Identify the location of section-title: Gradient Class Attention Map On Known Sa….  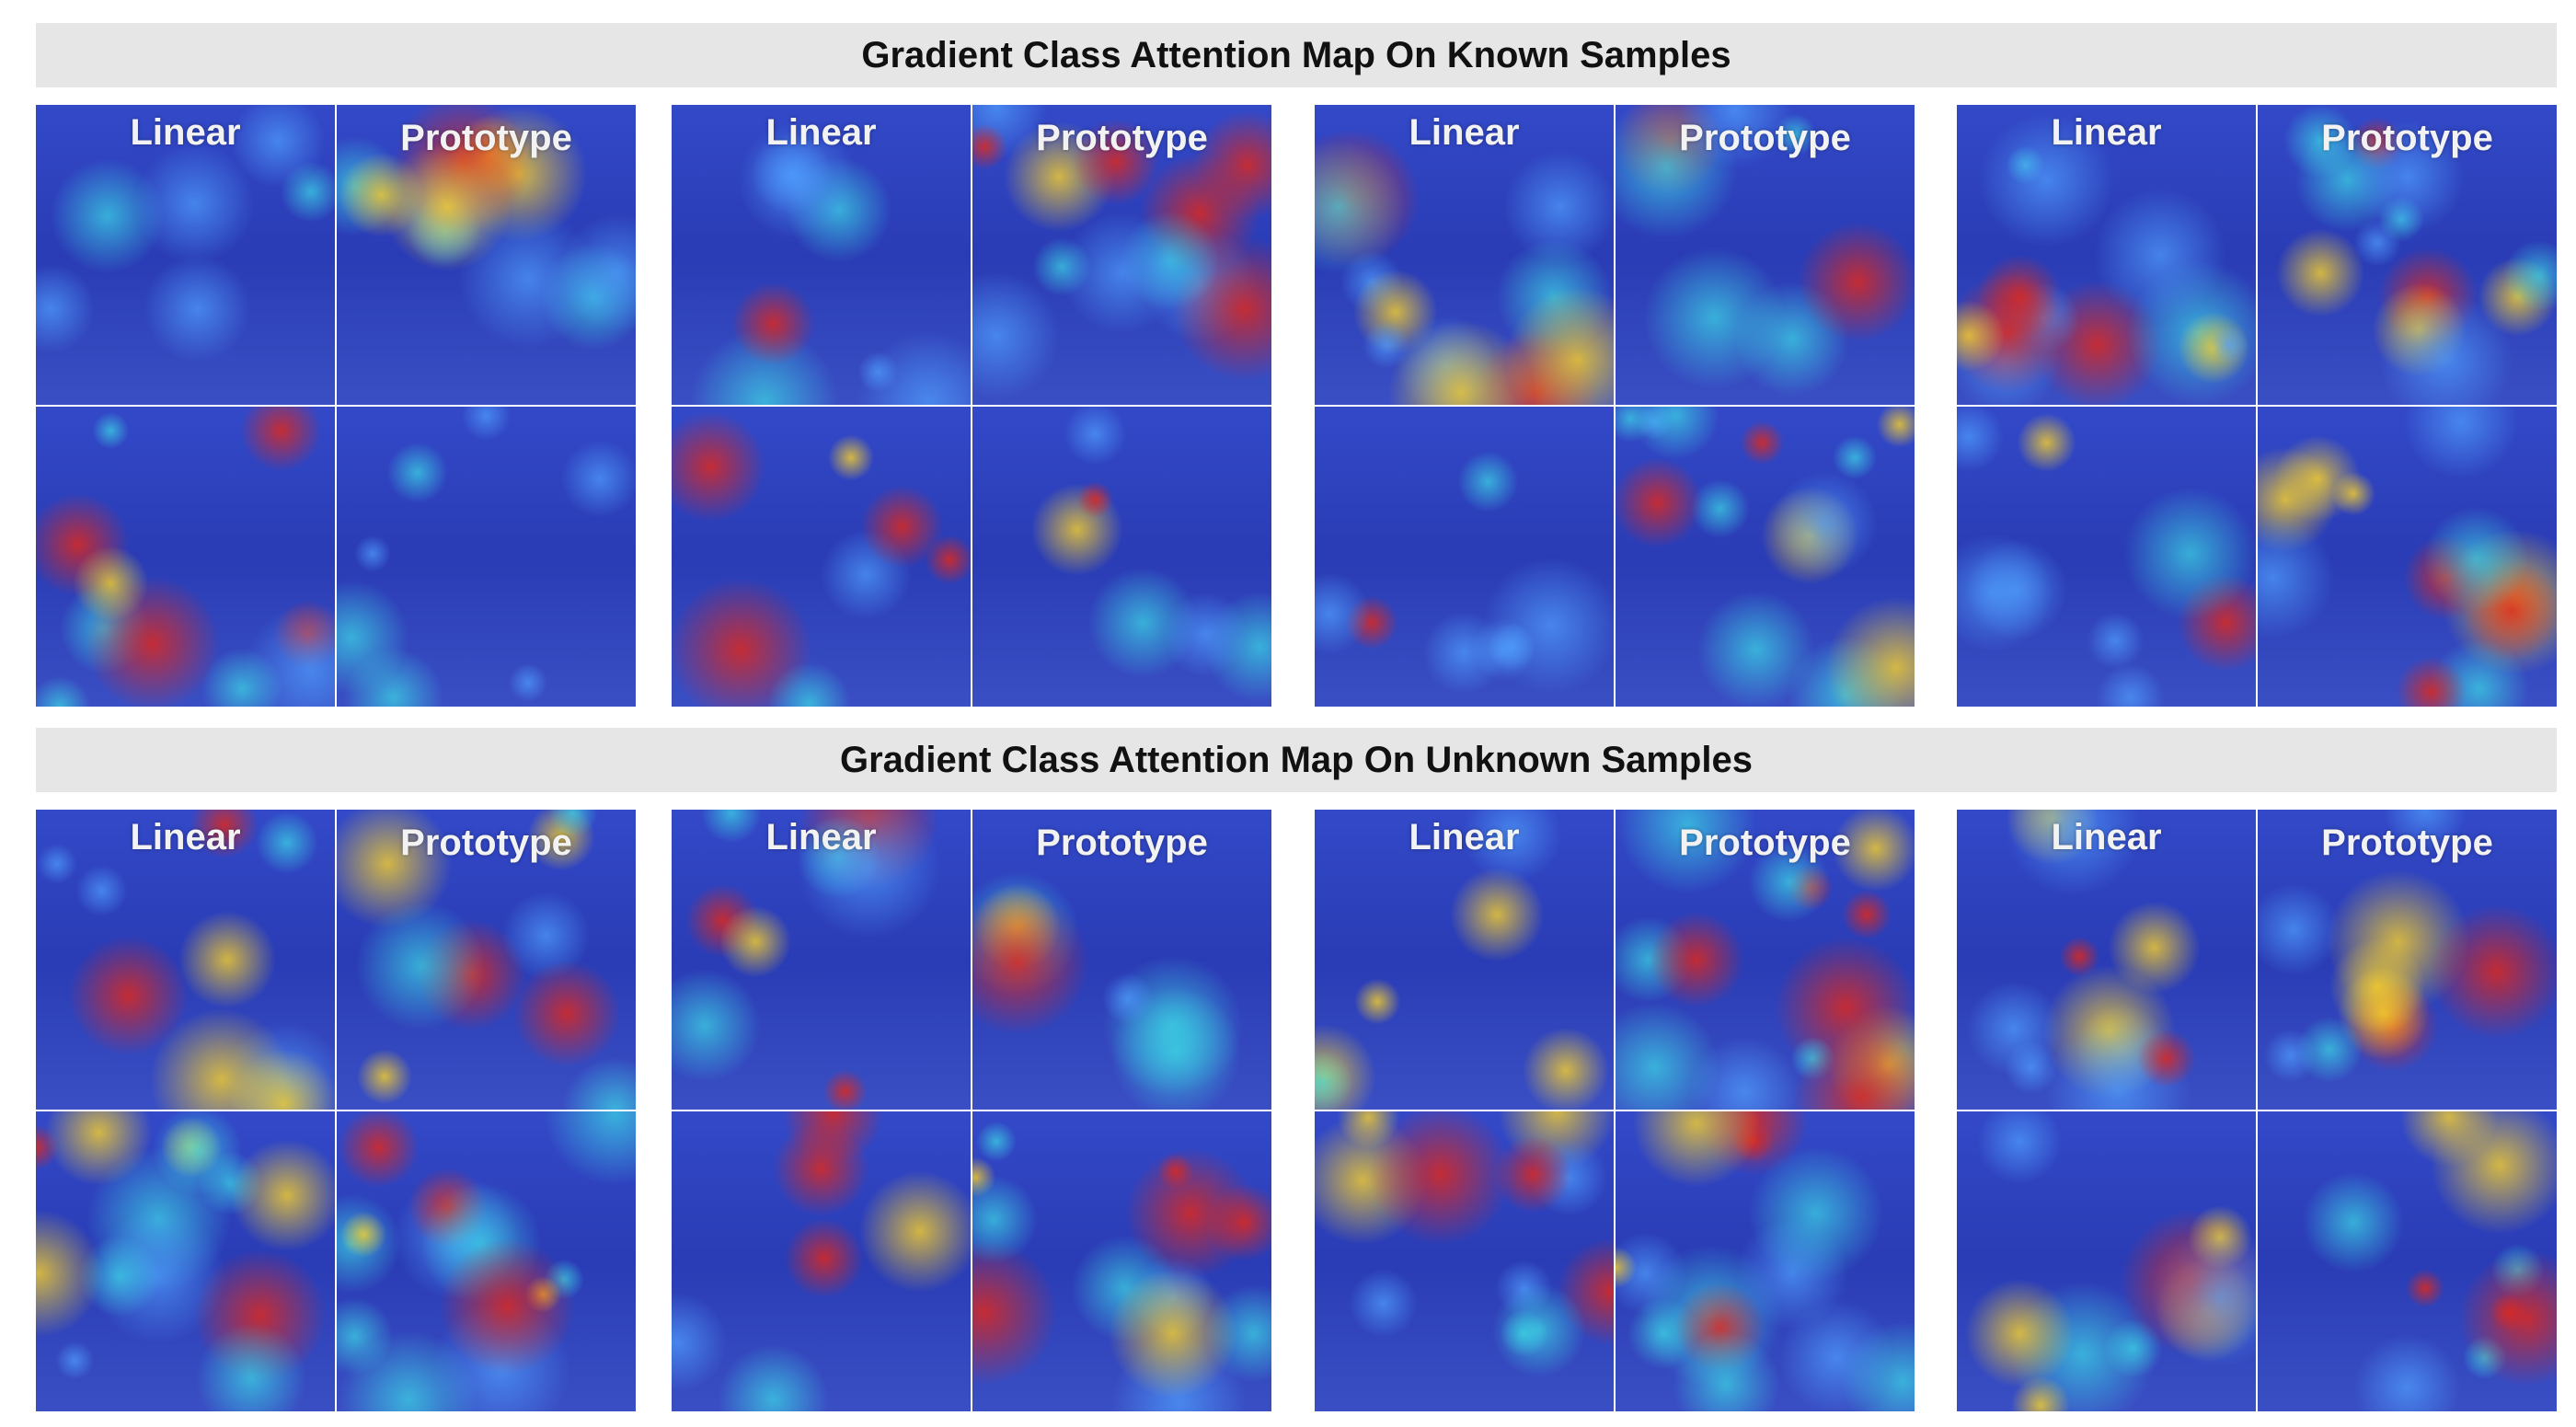
(1296, 55).